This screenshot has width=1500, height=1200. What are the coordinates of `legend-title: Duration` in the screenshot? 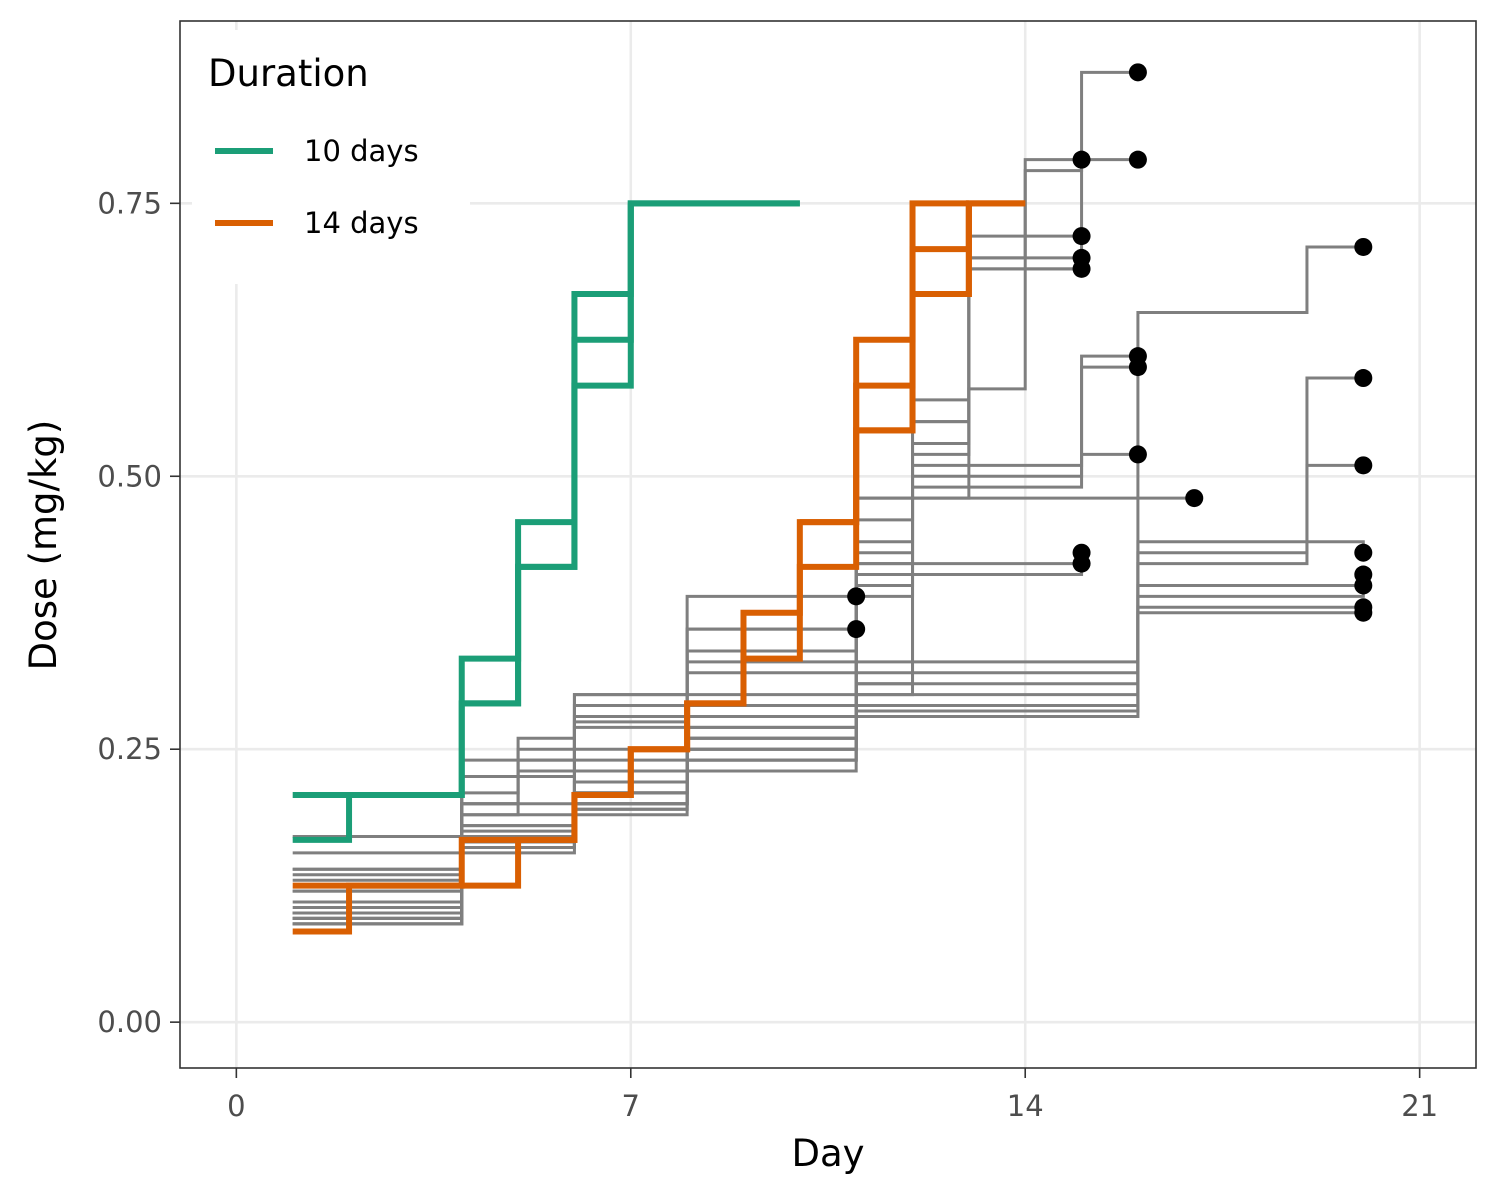 It's located at (288, 73).